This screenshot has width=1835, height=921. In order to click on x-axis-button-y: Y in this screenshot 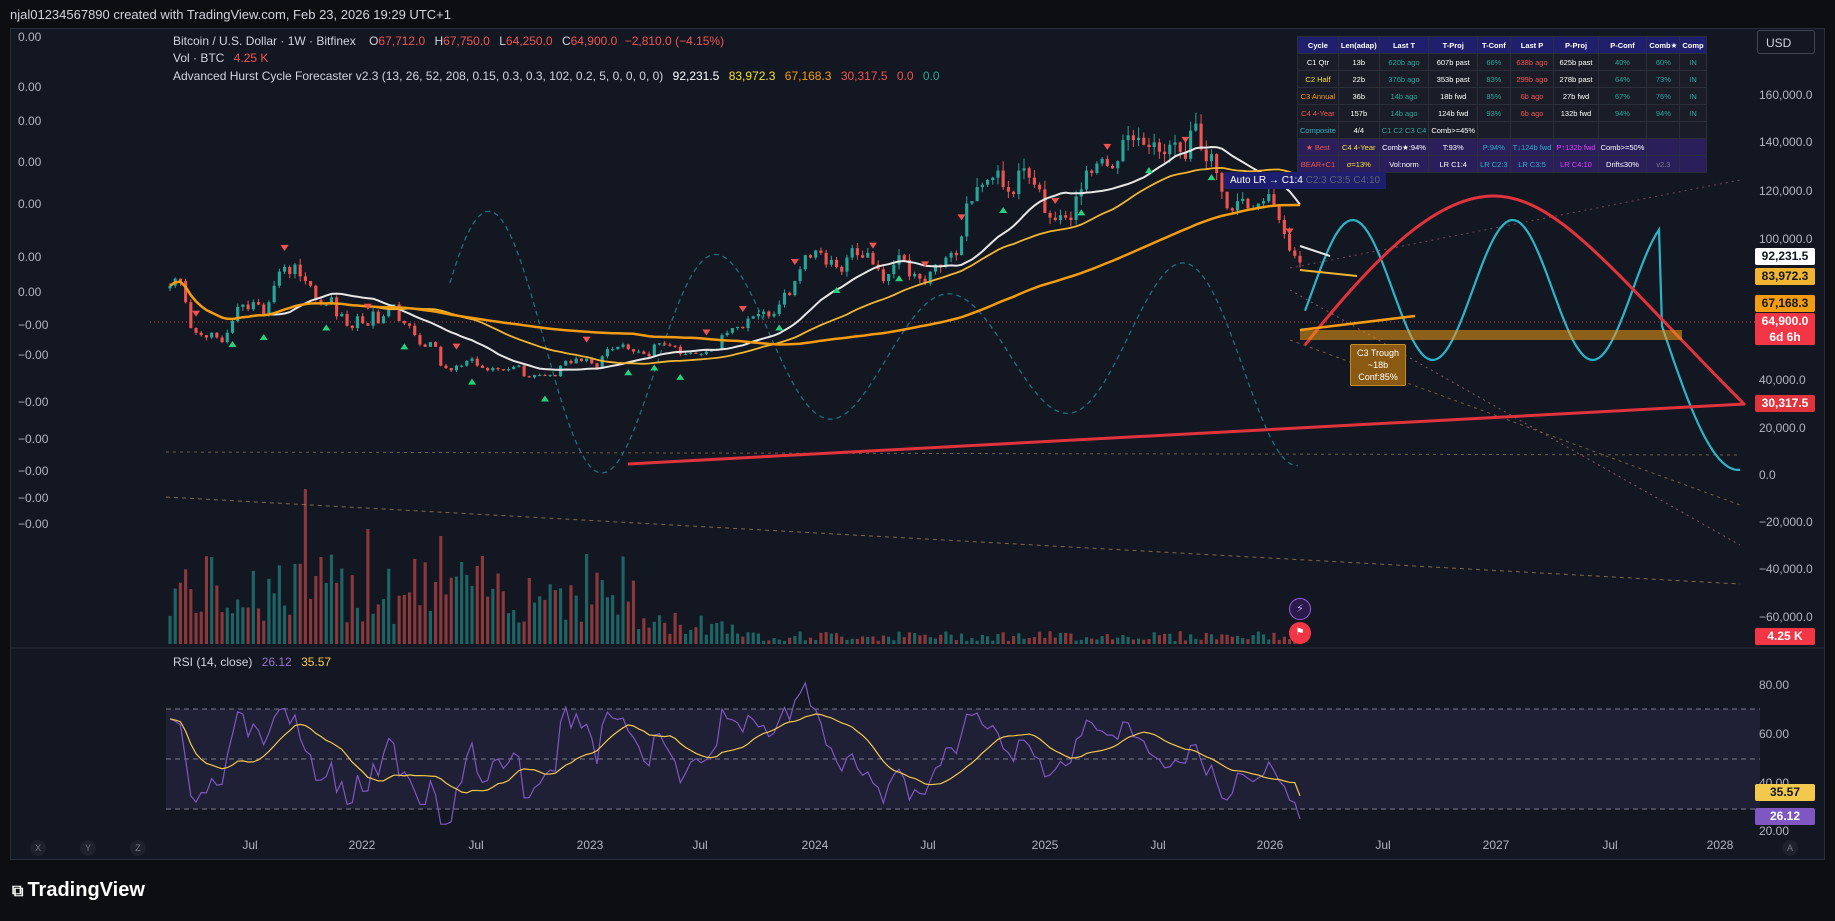, I will do `click(88, 848)`.